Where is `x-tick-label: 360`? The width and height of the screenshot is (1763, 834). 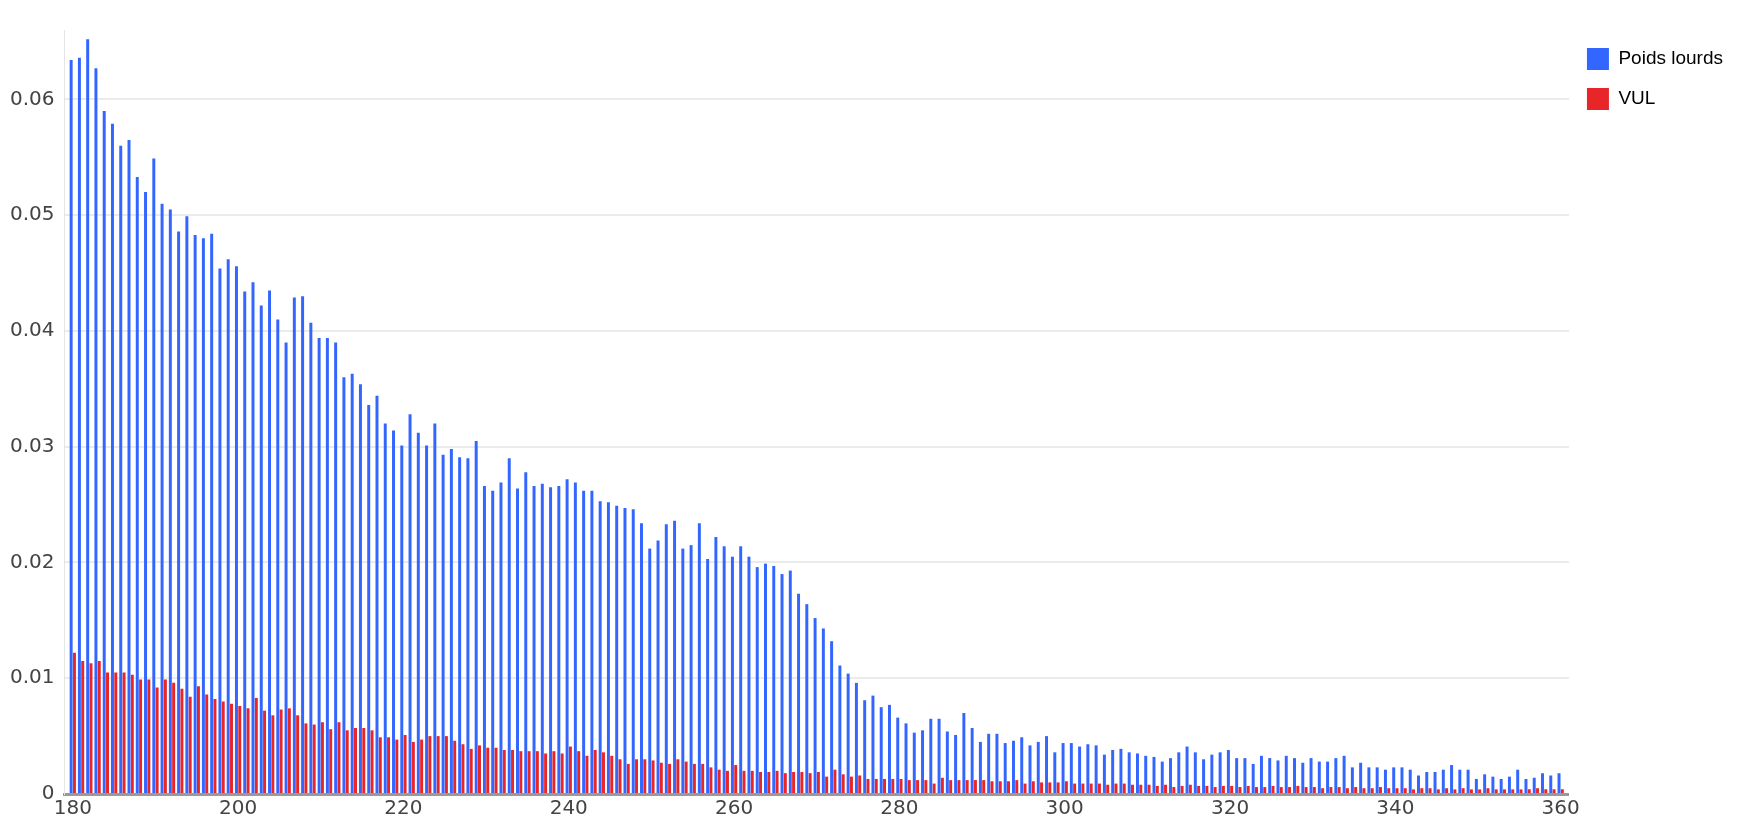 x-tick-label: 360 is located at coordinates (1560, 807).